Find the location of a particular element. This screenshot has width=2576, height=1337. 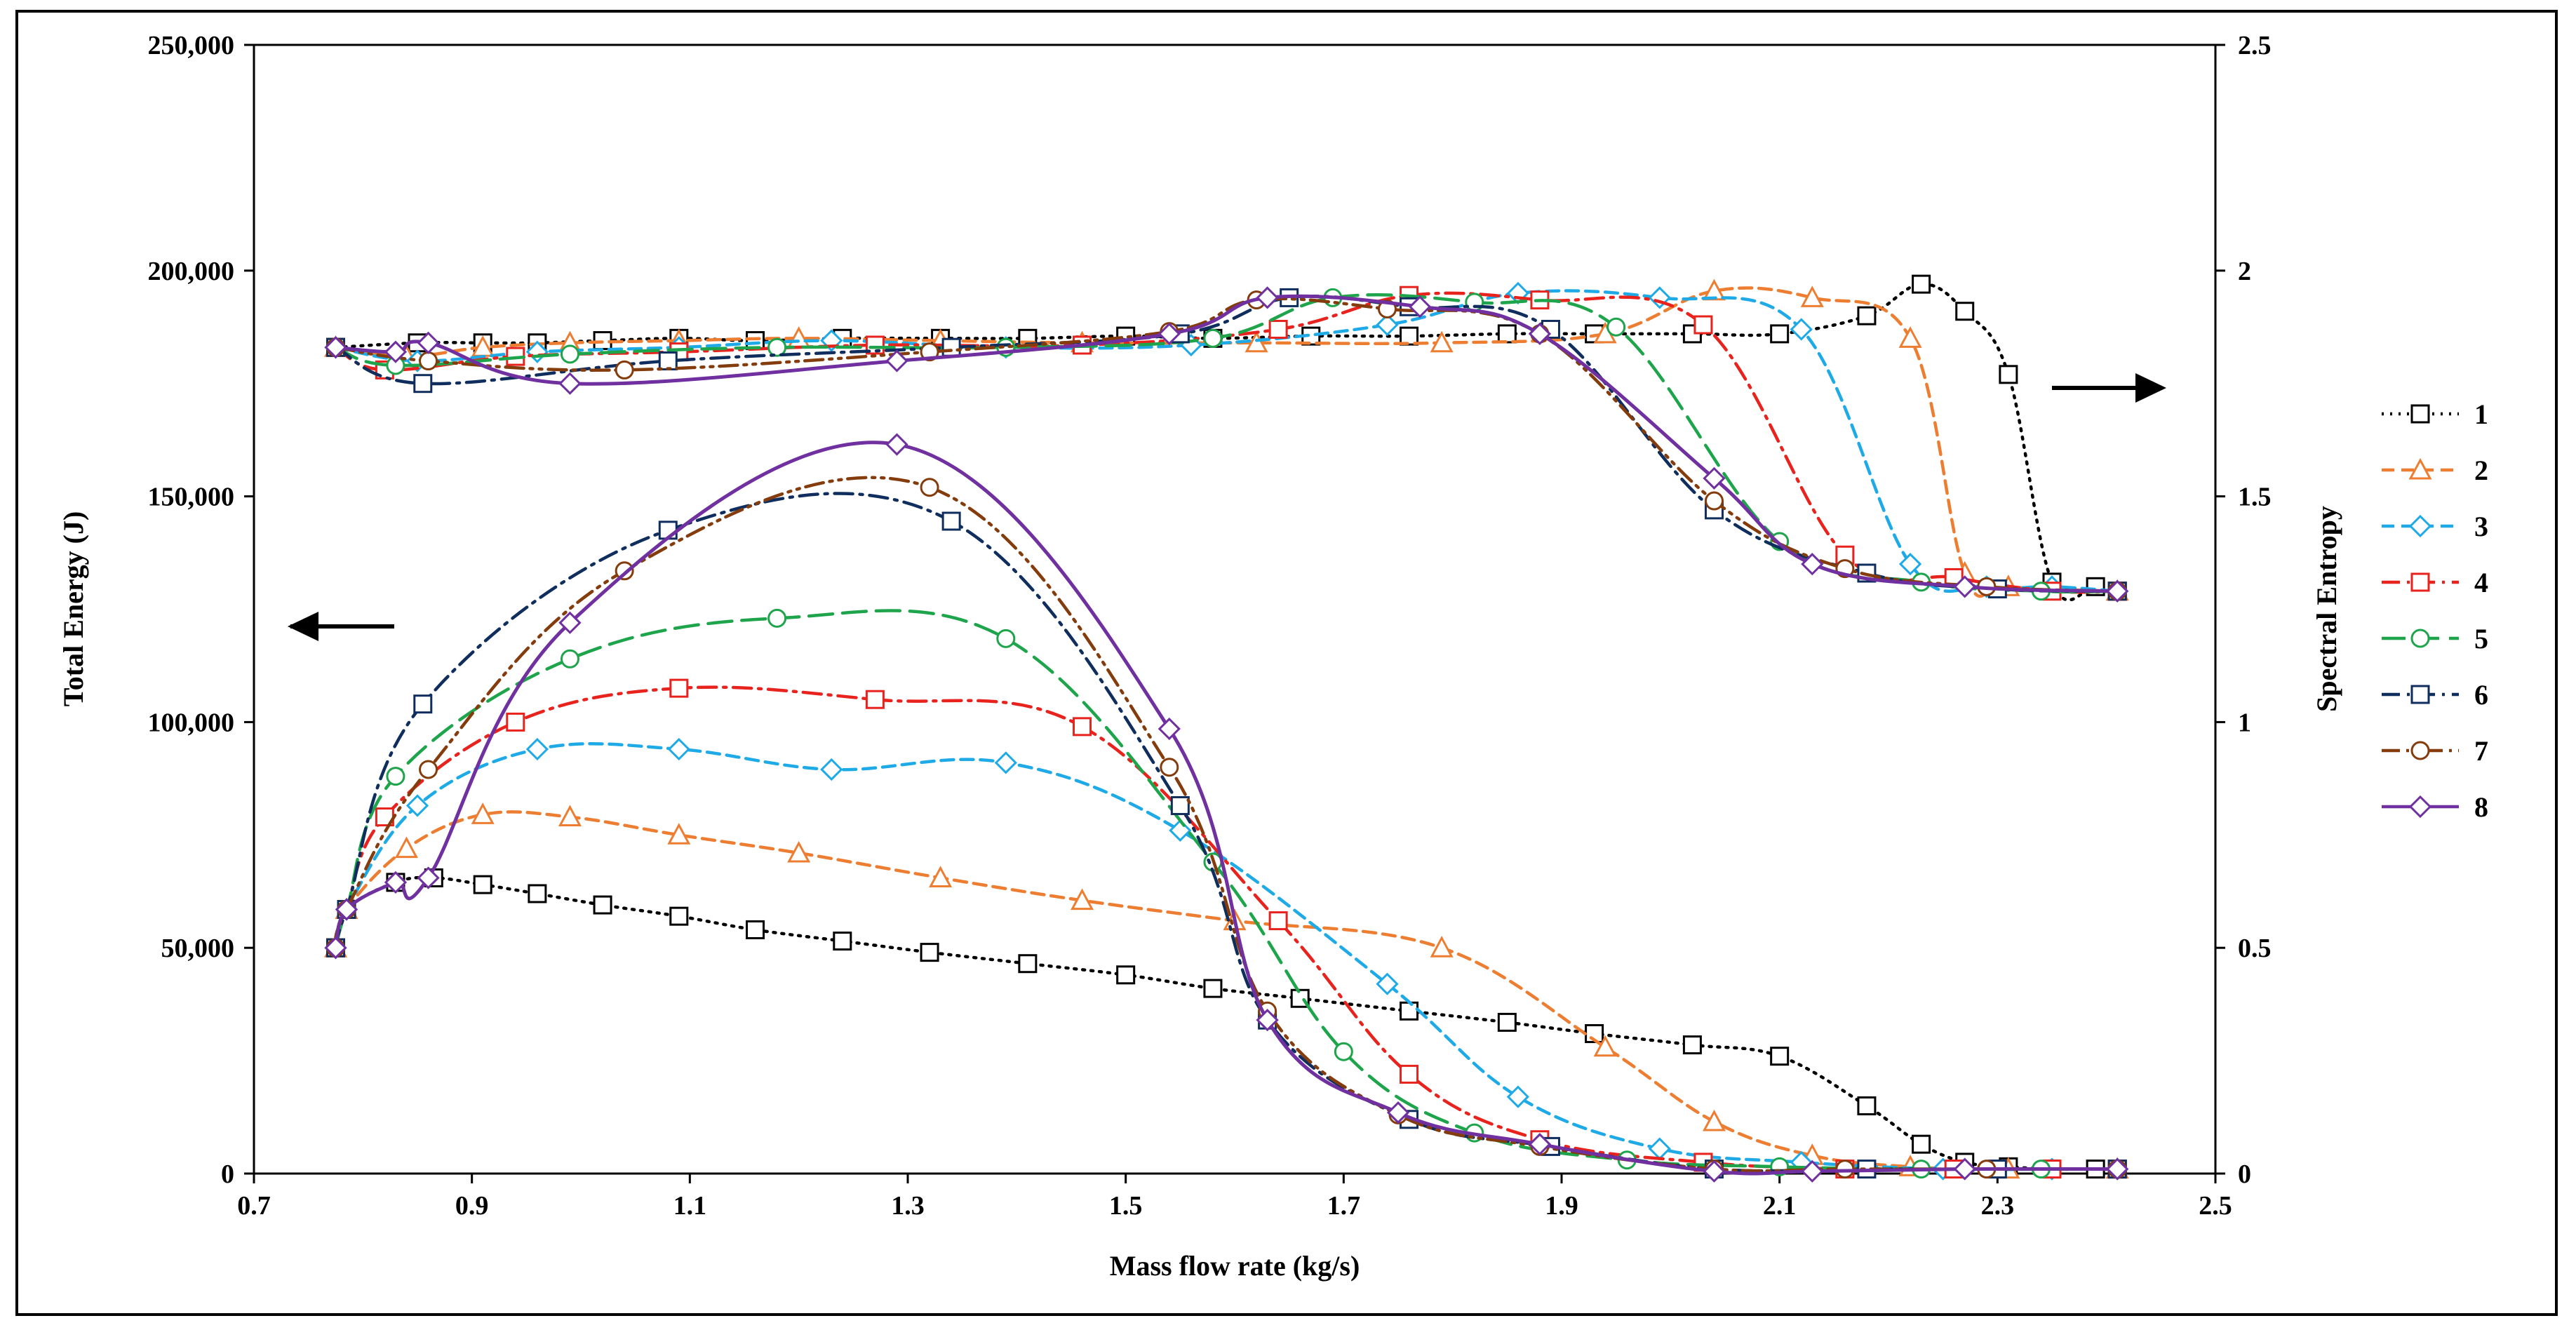

y-right-tick-label: 2.5 is located at coordinates (2255, 45).